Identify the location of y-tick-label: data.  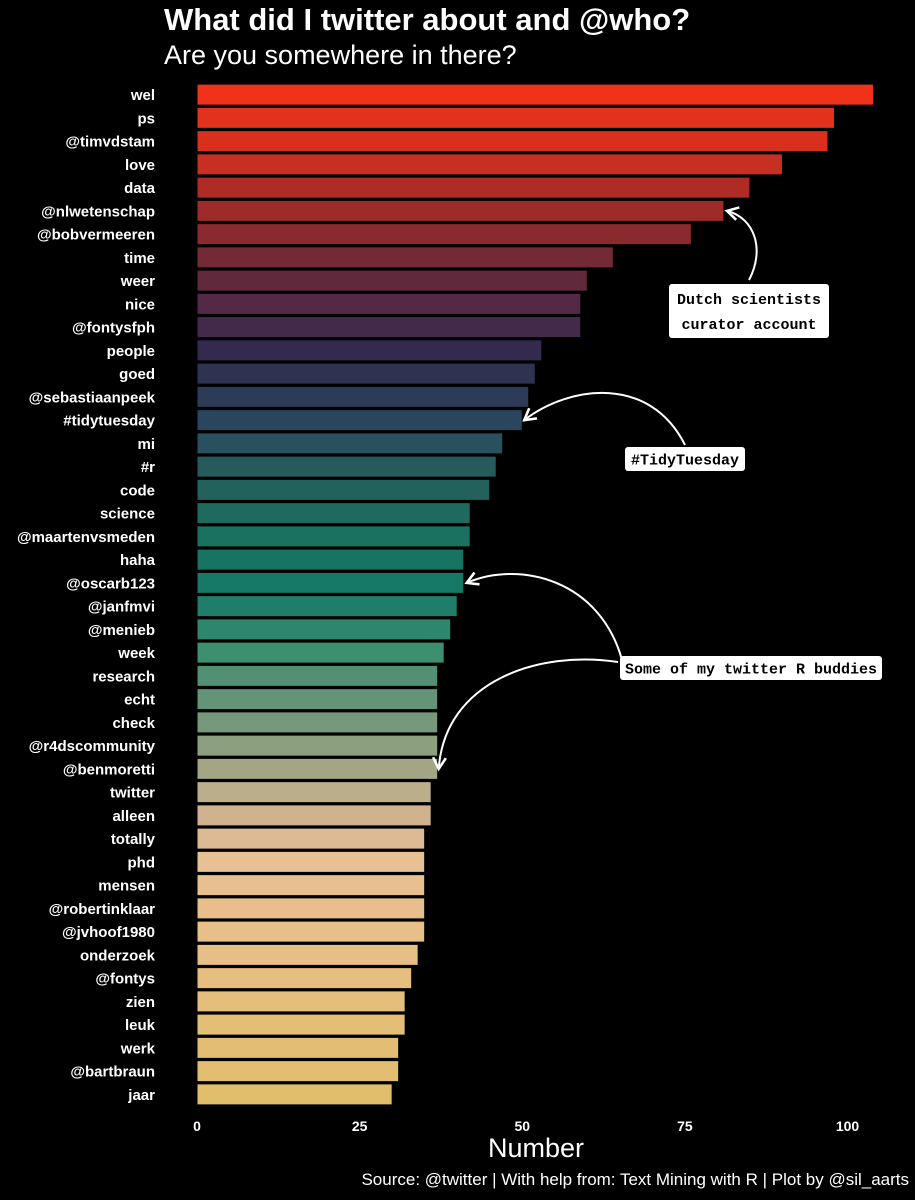
(140, 188).